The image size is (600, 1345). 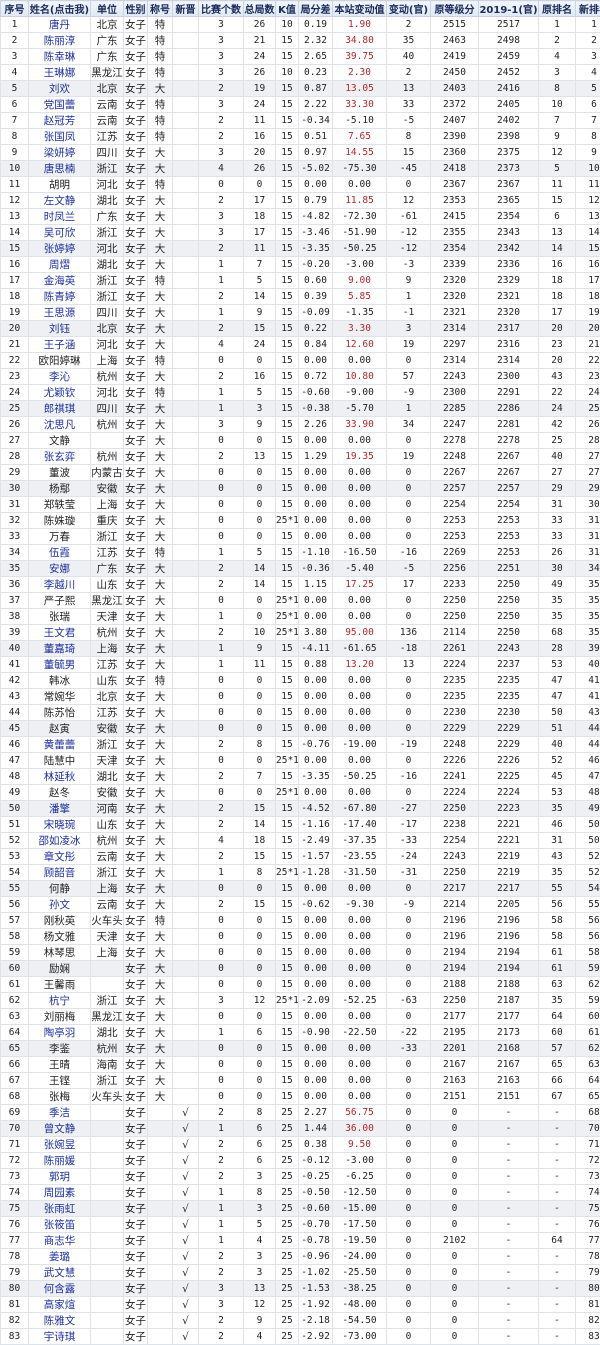 What do you see at coordinates (316, 1081) in the screenshot?
I see `cell-round-diff: 0.00` at bounding box center [316, 1081].